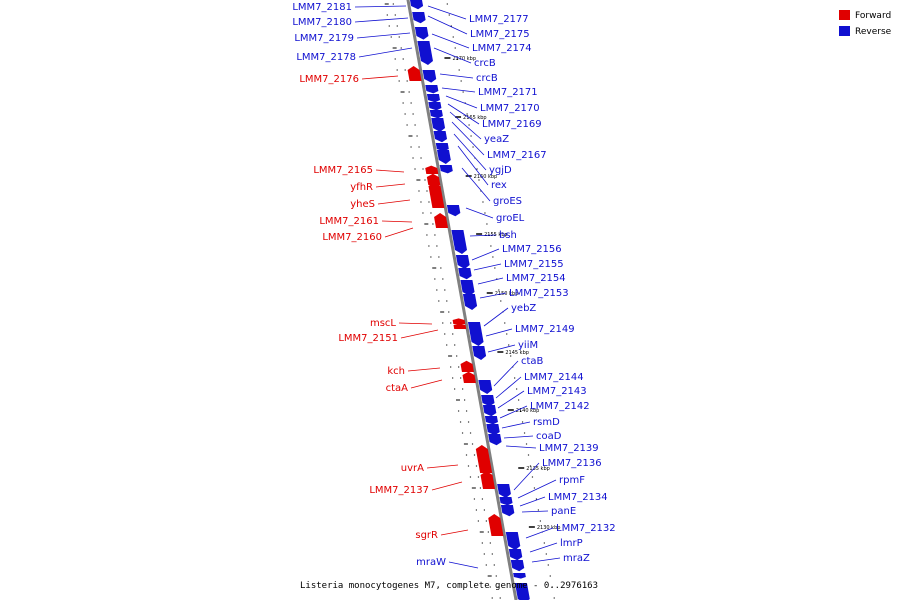 Image resolution: width=900 pixels, height=600 pixels. What do you see at coordinates (578, 497) in the screenshot?
I see `gene-label-reverse-32: LMM7_2134` at bounding box center [578, 497].